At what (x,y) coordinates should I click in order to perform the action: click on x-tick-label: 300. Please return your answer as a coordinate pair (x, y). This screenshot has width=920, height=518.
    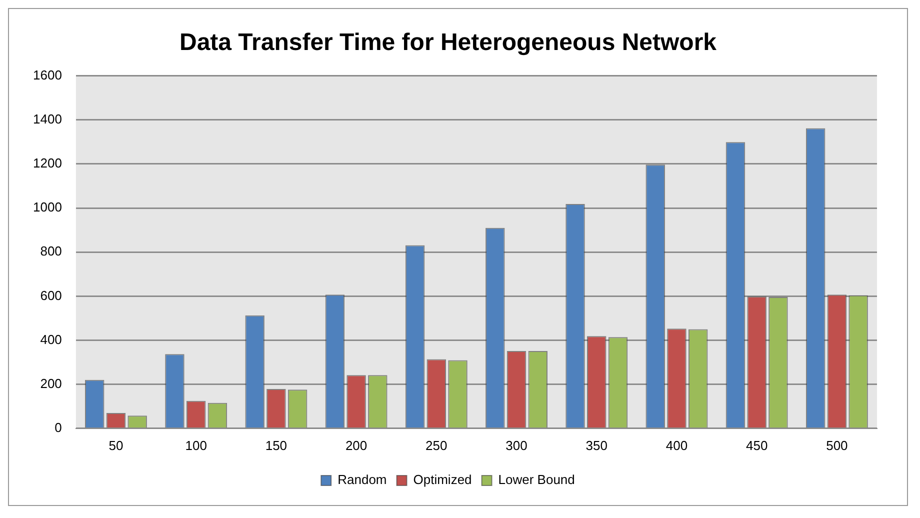
    Looking at the image, I should click on (517, 445).